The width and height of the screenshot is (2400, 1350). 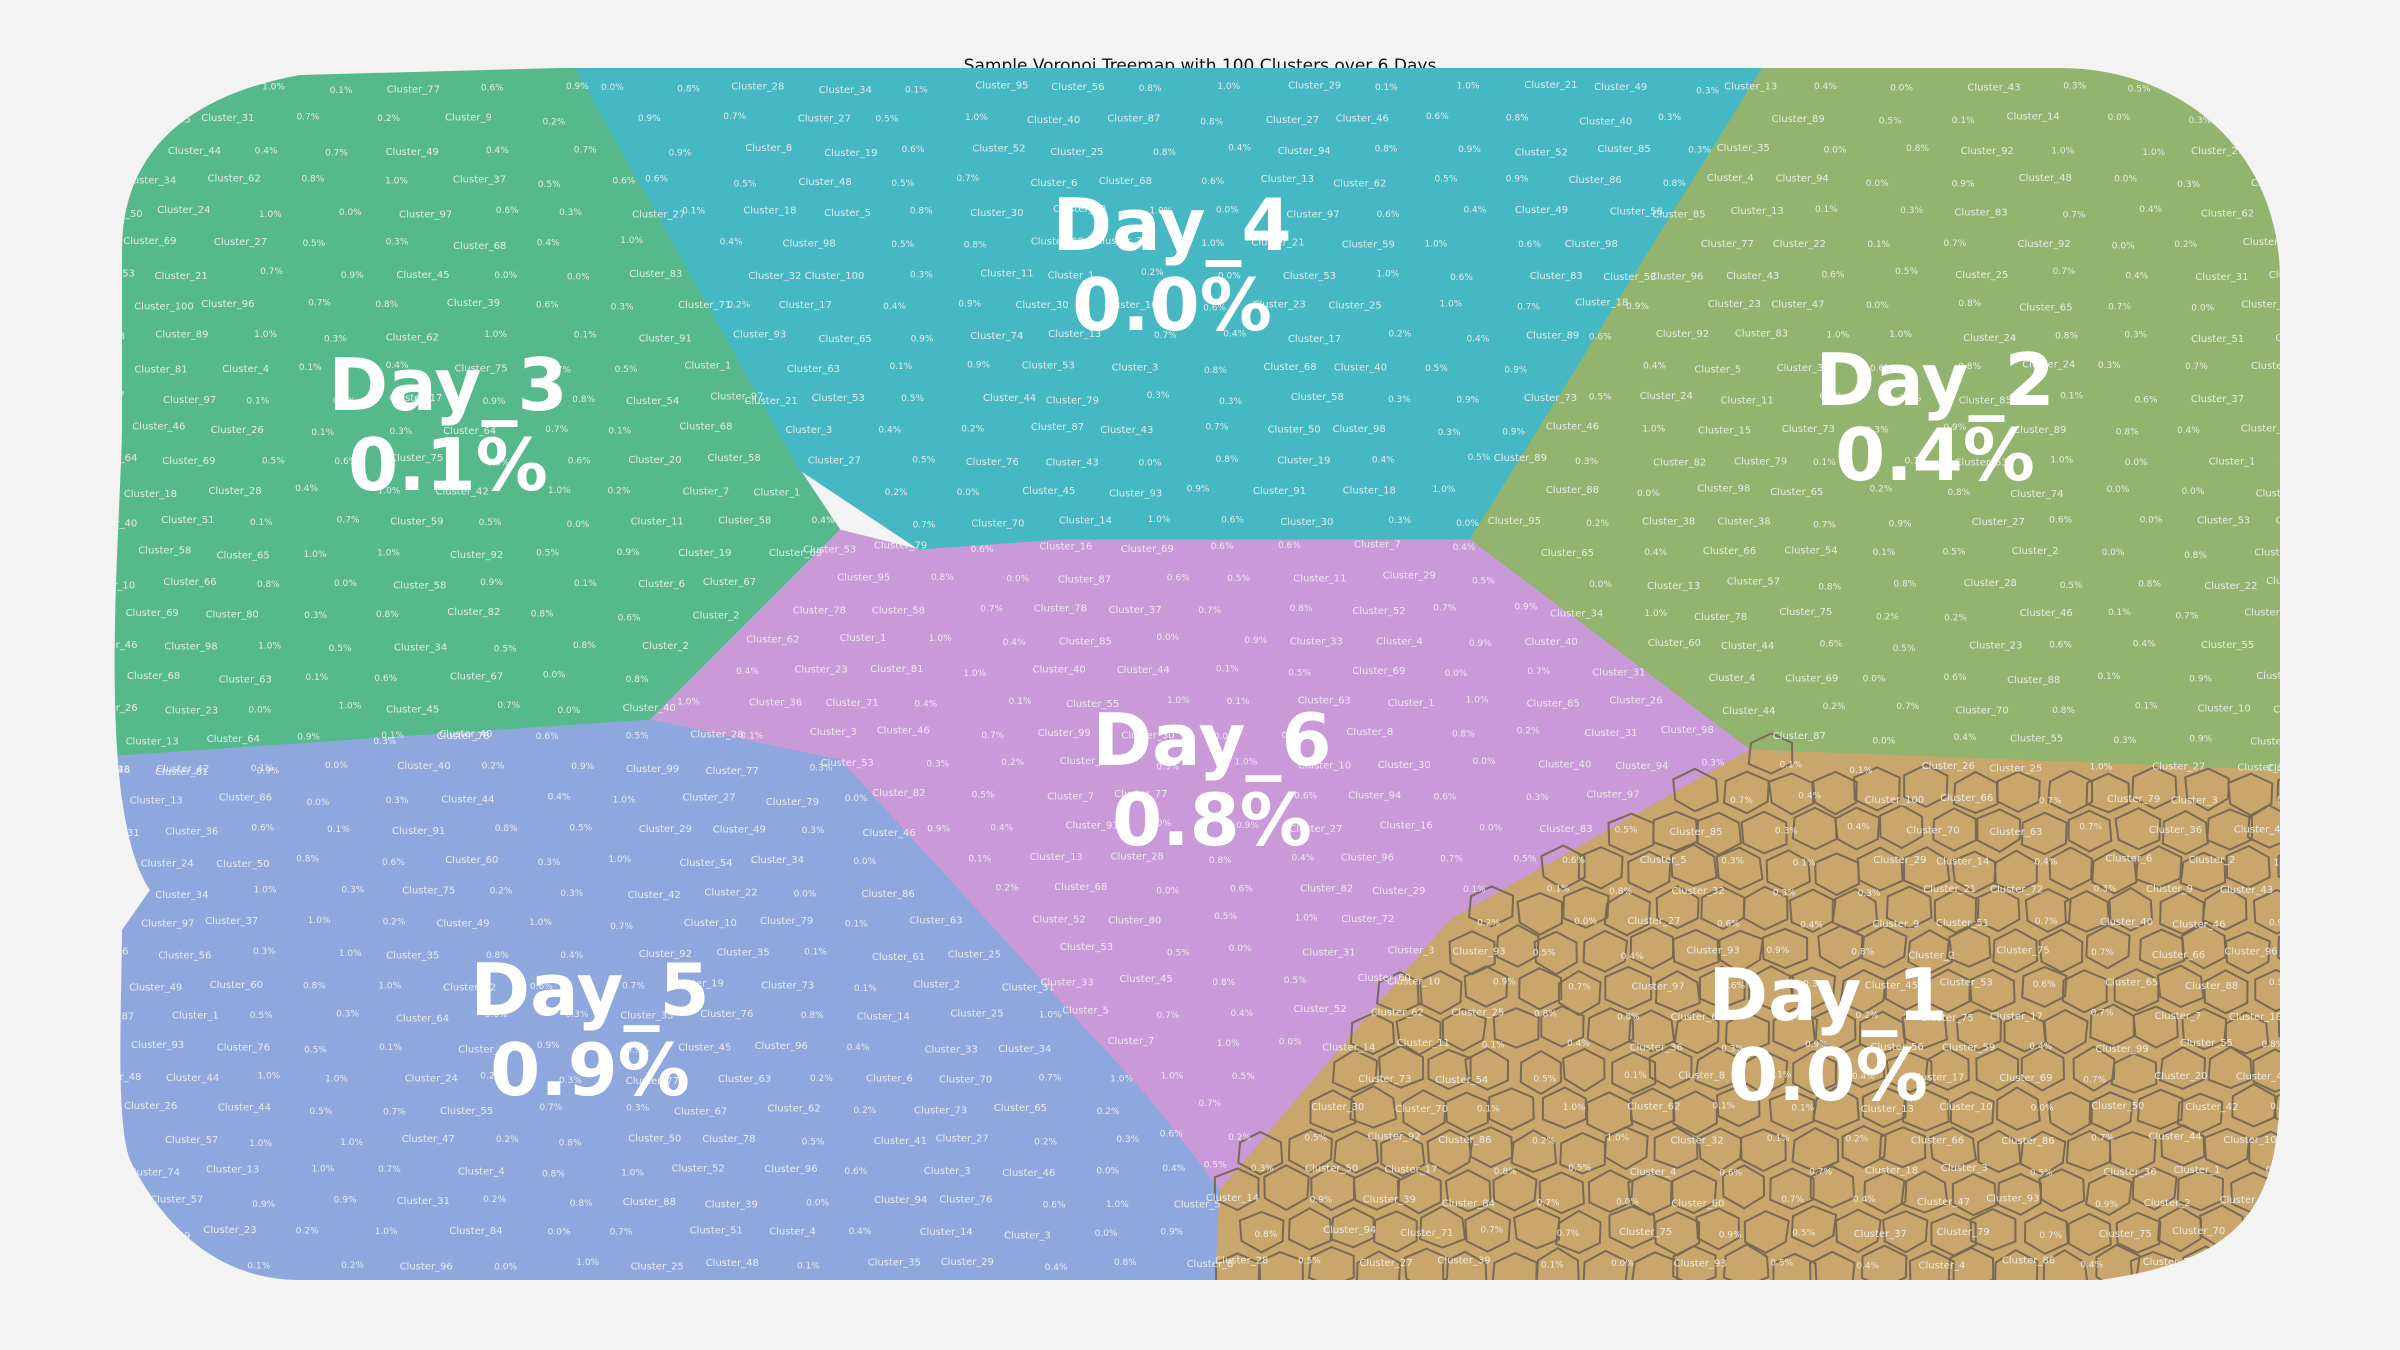 What do you see at coordinates (665, 954) in the screenshot?
I see `leaf-cluster-label: Cluster_92` at bounding box center [665, 954].